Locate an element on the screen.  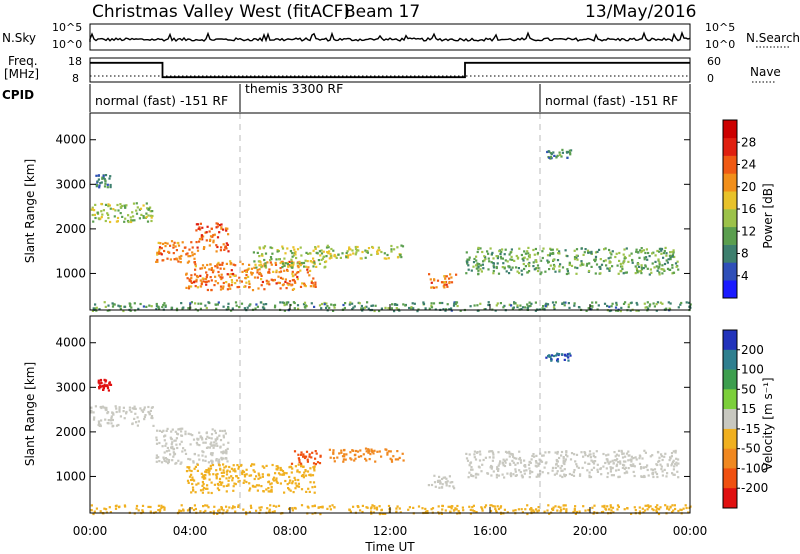
nave-label: Nave is located at coordinates (765, 72).